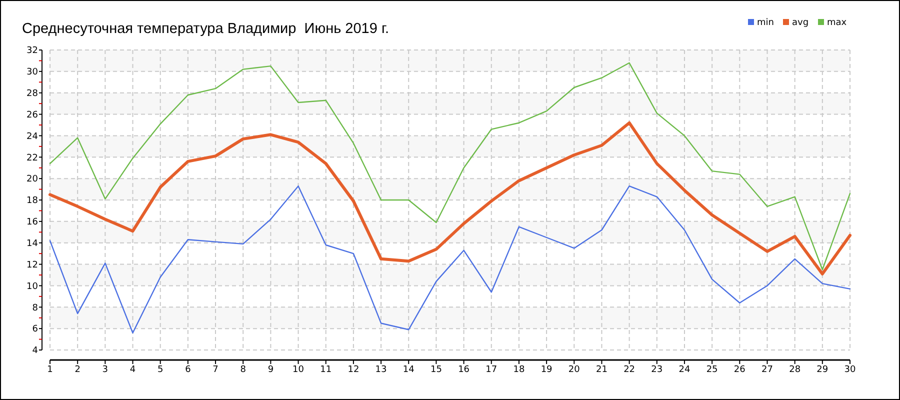 The height and width of the screenshot is (400, 900). Describe the element at coordinates (271, 370) in the screenshot. I see `x-tick-label: 9` at that location.